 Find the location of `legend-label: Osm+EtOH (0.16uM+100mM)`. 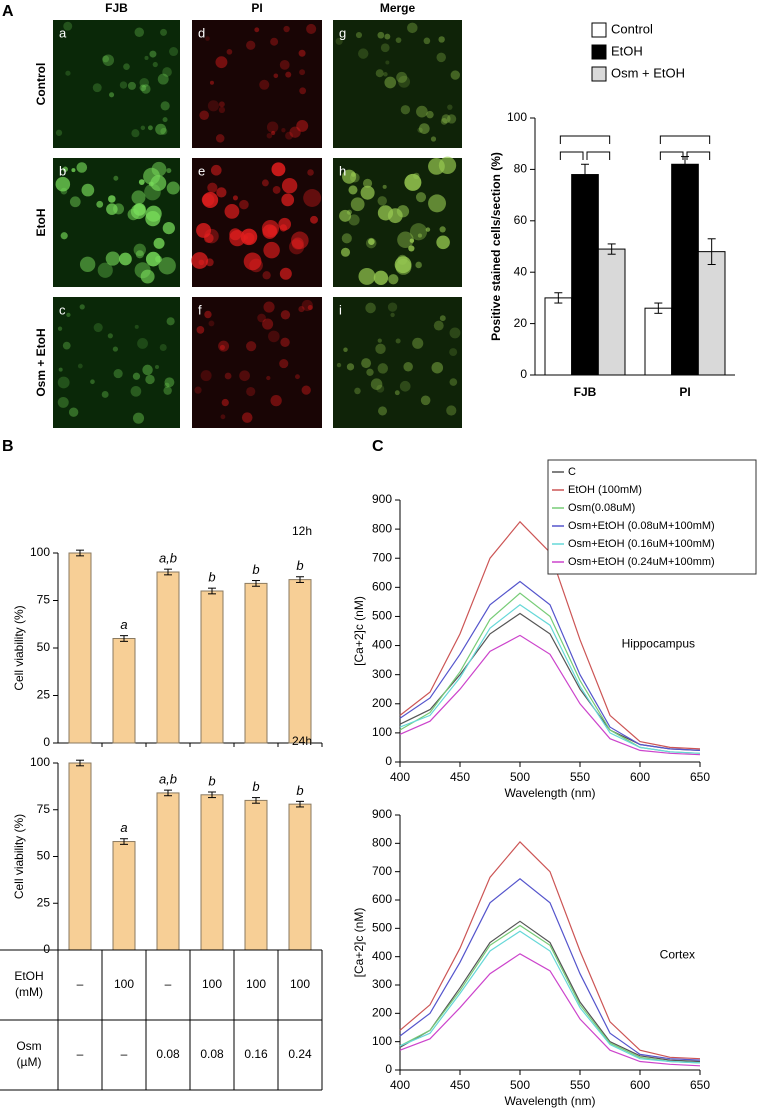

legend-label: Osm+EtOH (0.16uM+100mM) is located at coordinates (641, 544).